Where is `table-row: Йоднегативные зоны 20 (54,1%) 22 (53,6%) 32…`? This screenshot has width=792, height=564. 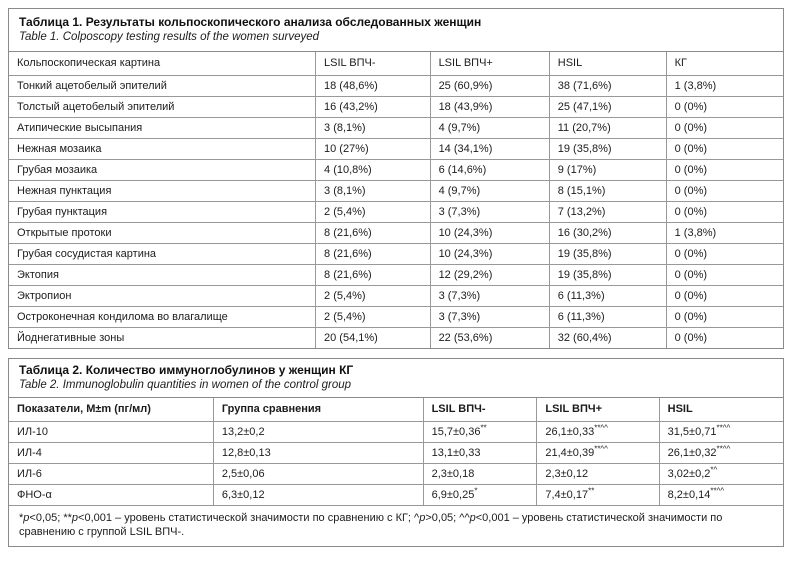 table-row: Йоднегативные зоны 20 (54,1%) 22 (53,6%) 32… is located at coordinates (396, 337).